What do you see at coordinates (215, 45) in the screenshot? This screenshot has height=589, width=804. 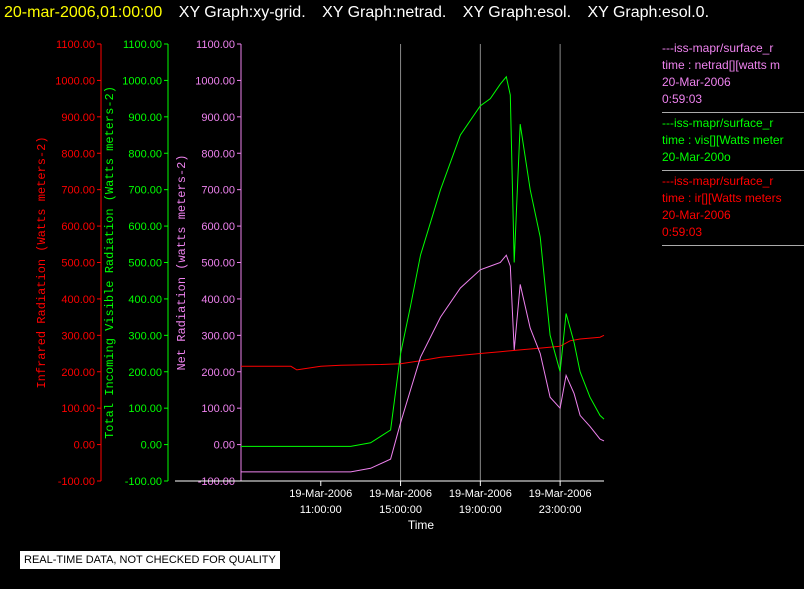 I see `y-axis-3-tick-label: 1100.00` at bounding box center [215, 45].